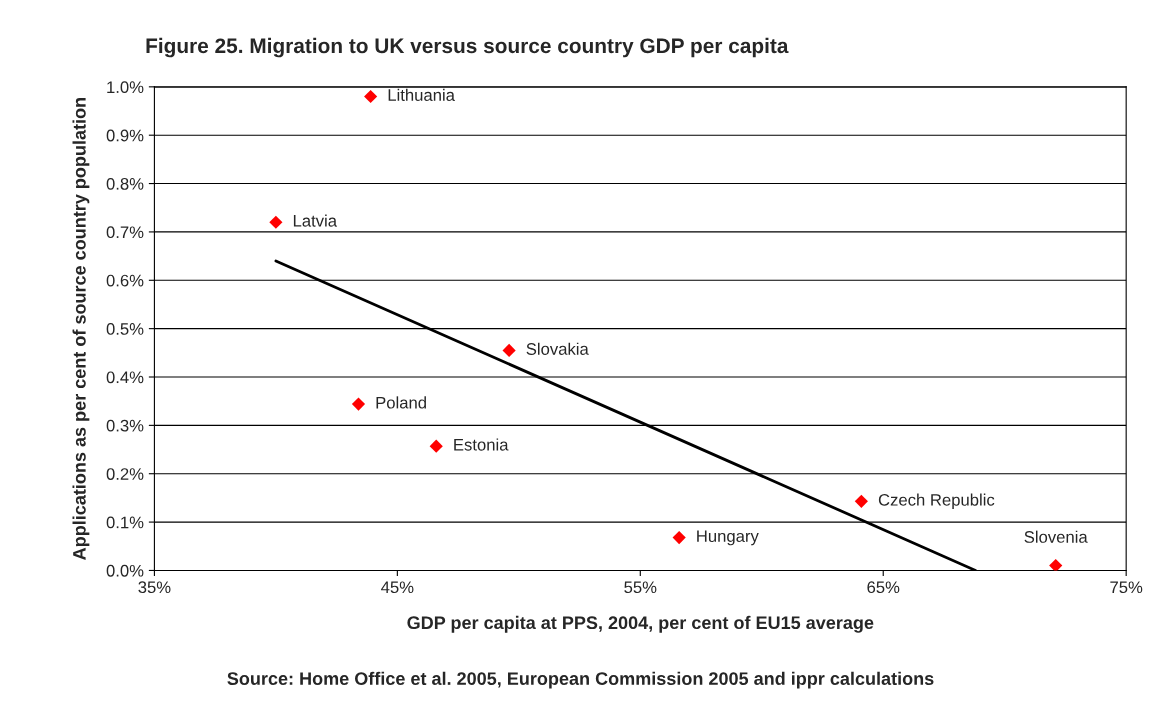 This screenshot has width=1161, height=706. I want to click on annotation: Estonia, so click(481, 444).